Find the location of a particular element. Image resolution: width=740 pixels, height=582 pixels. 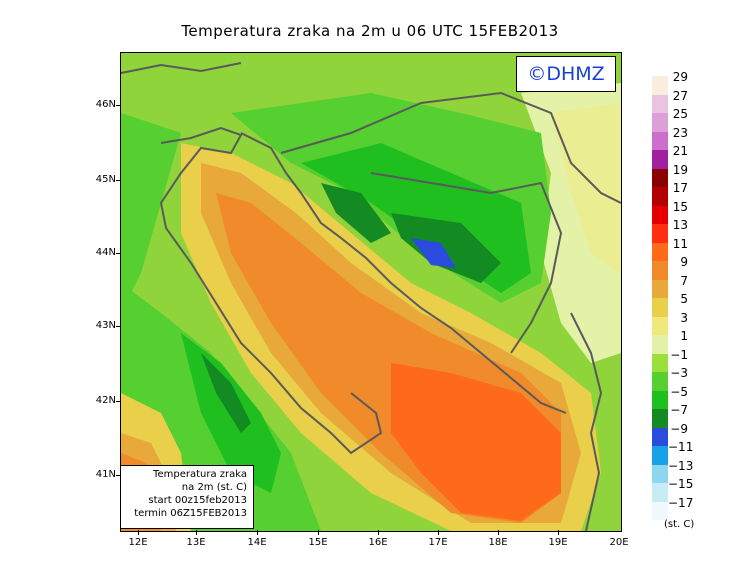

lat-label-44n: 44N is located at coordinates (105, 252).